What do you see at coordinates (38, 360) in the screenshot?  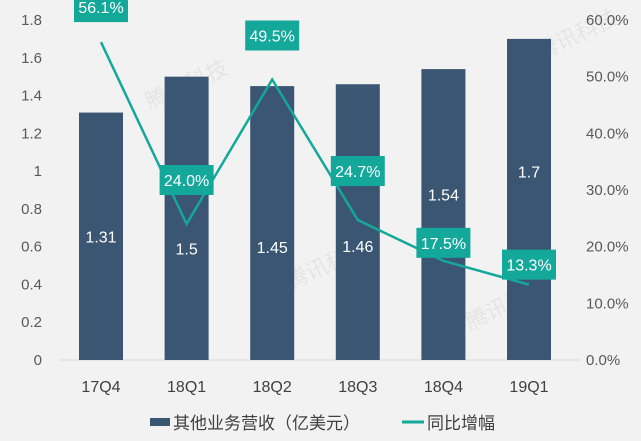 I see `left-axis-tick: 0` at bounding box center [38, 360].